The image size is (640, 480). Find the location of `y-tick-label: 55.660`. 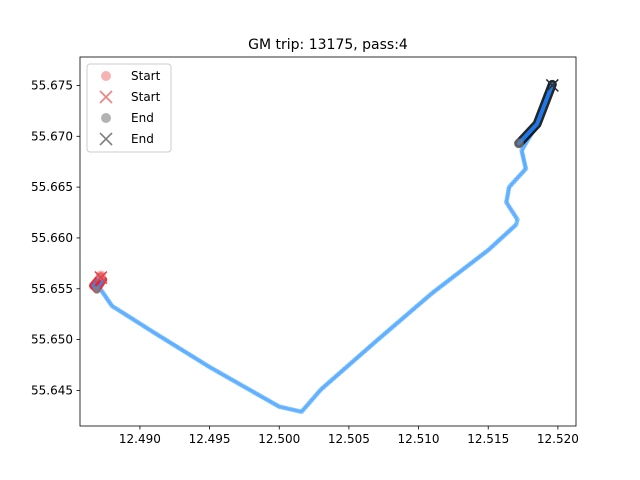

y-tick-label: 55.660 is located at coordinates (52, 238).